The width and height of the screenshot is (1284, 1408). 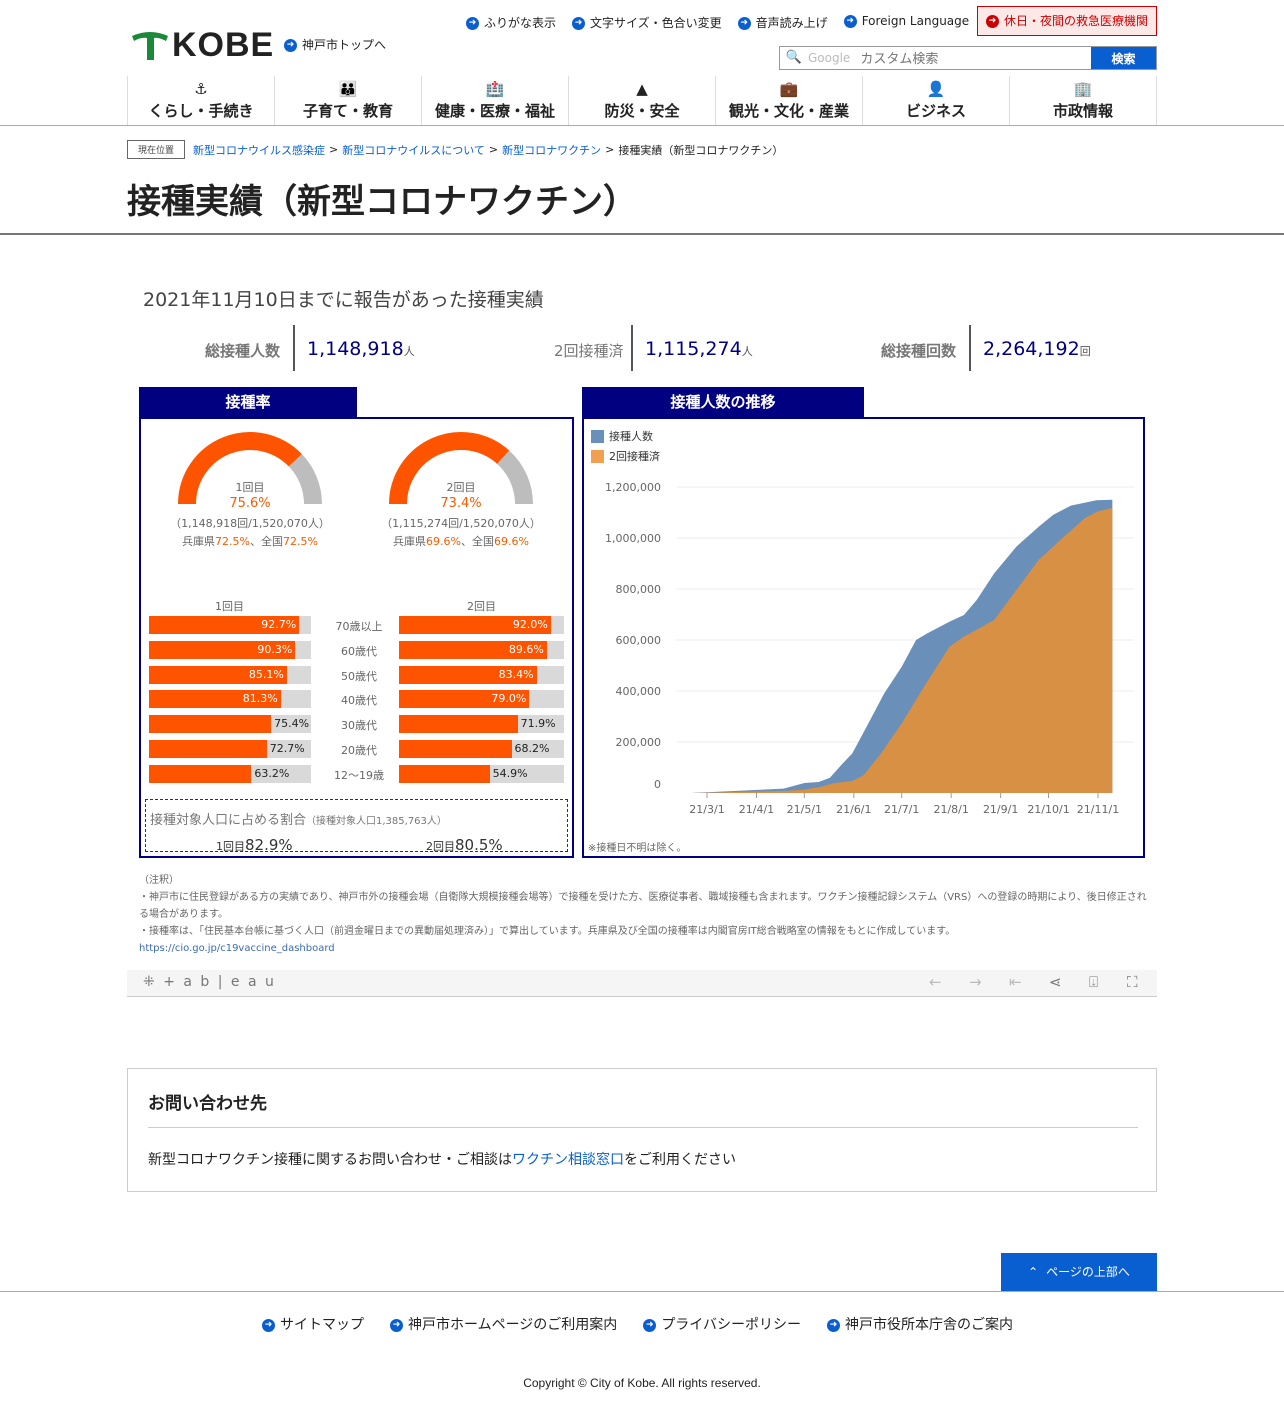 What do you see at coordinates (359, 775) in the screenshot?
I see `age-group-label: 12～19歳` at bounding box center [359, 775].